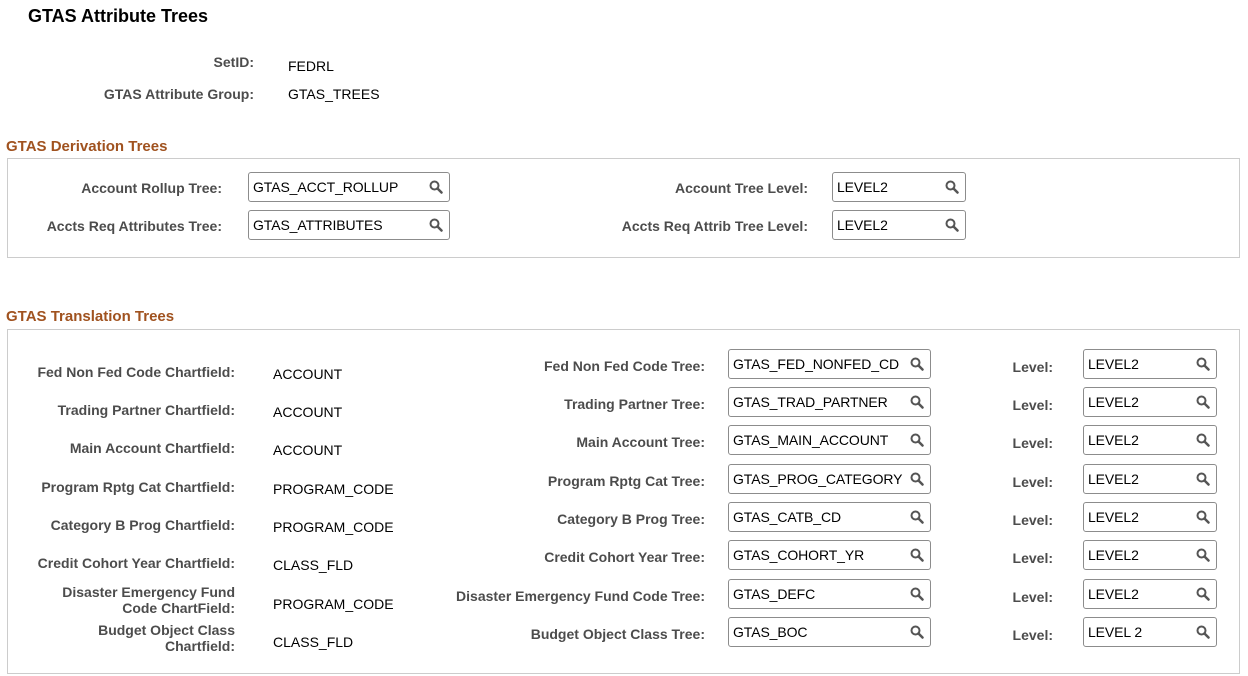 This screenshot has height=676, width=1248. I want to click on tree-lookup-input-value: GTAS_MAIN_ACCOUNT, so click(811, 440).